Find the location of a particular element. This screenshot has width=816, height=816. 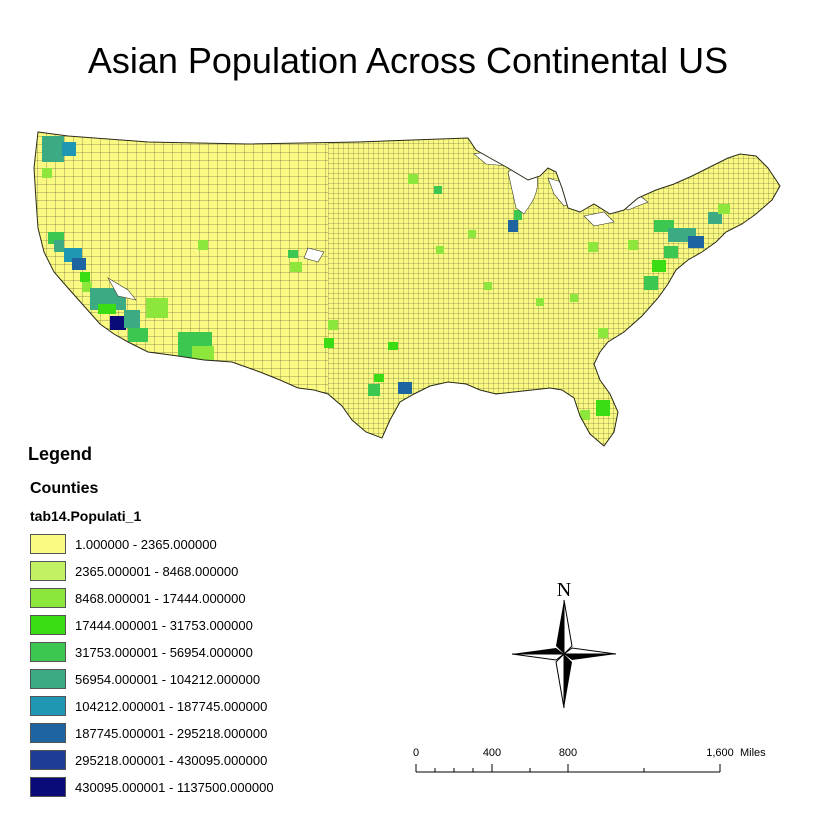

legend-item: 430095.000001 - 1137500.000000 is located at coordinates (152, 787).